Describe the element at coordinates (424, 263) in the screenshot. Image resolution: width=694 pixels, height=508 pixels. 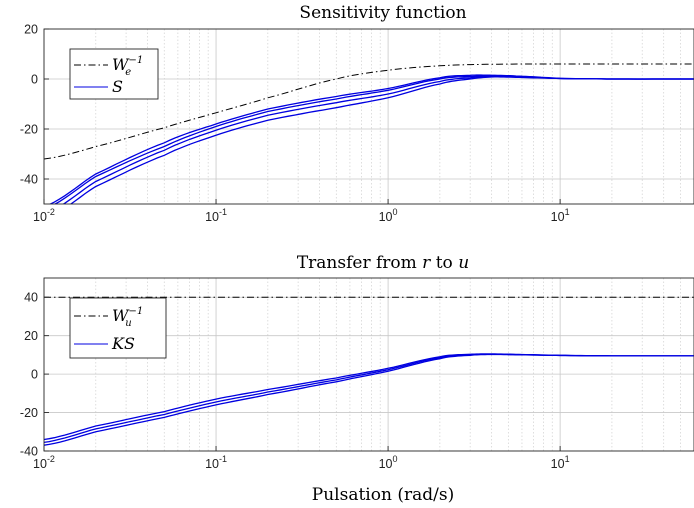
I see `chart-title-word: r` at that location.